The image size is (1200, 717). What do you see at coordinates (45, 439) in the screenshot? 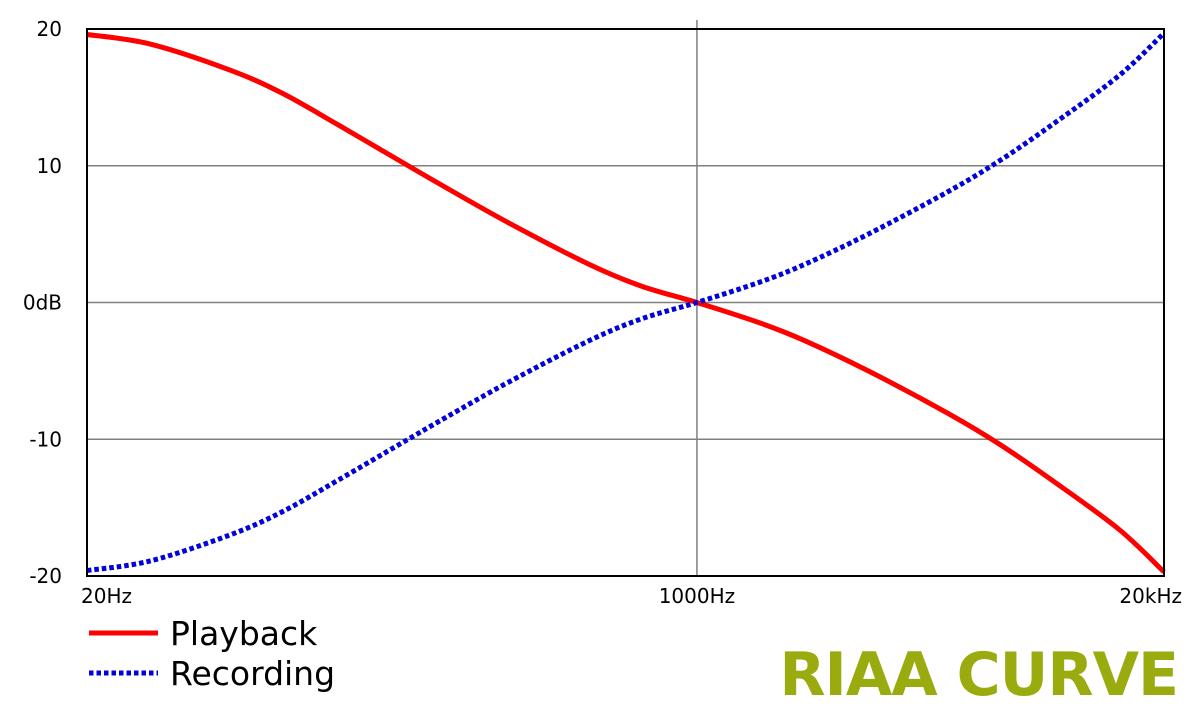
I see `y-tick-label: -10` at bounding box center [45, 439].